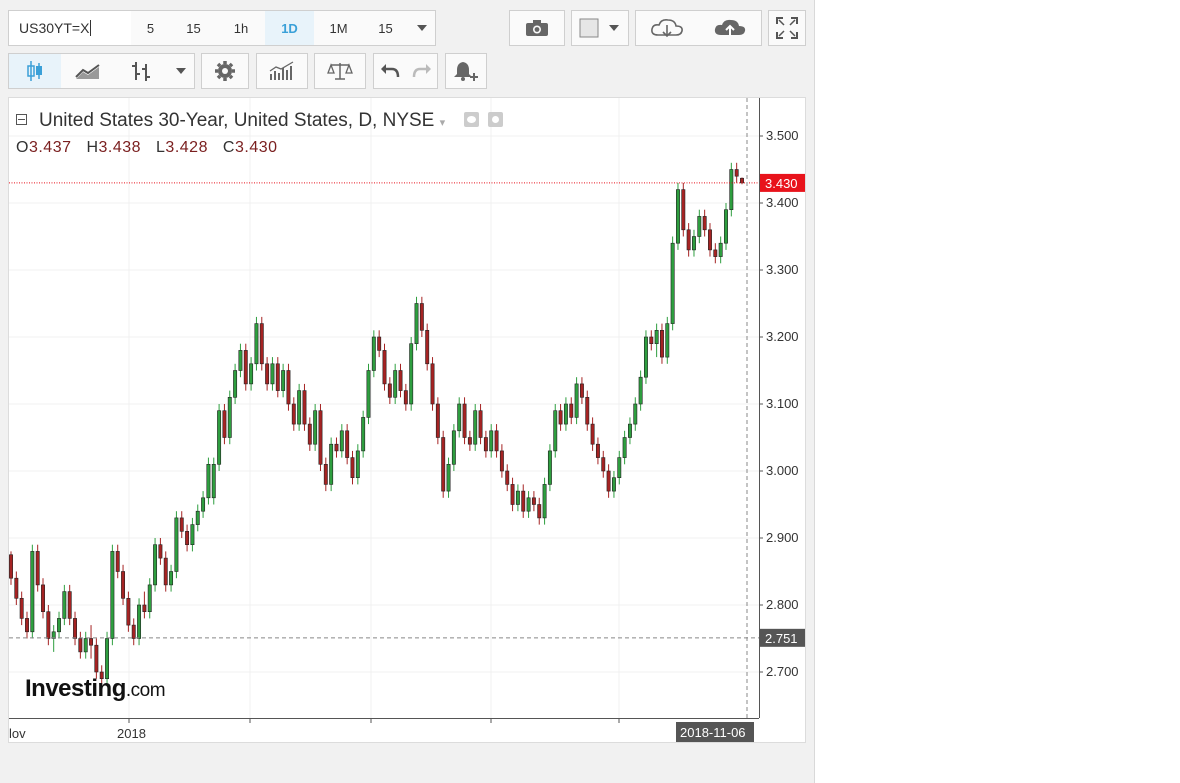 The image size is (1180, 783). I want to click on investing-logo: Investing.com, so click(95, 689).